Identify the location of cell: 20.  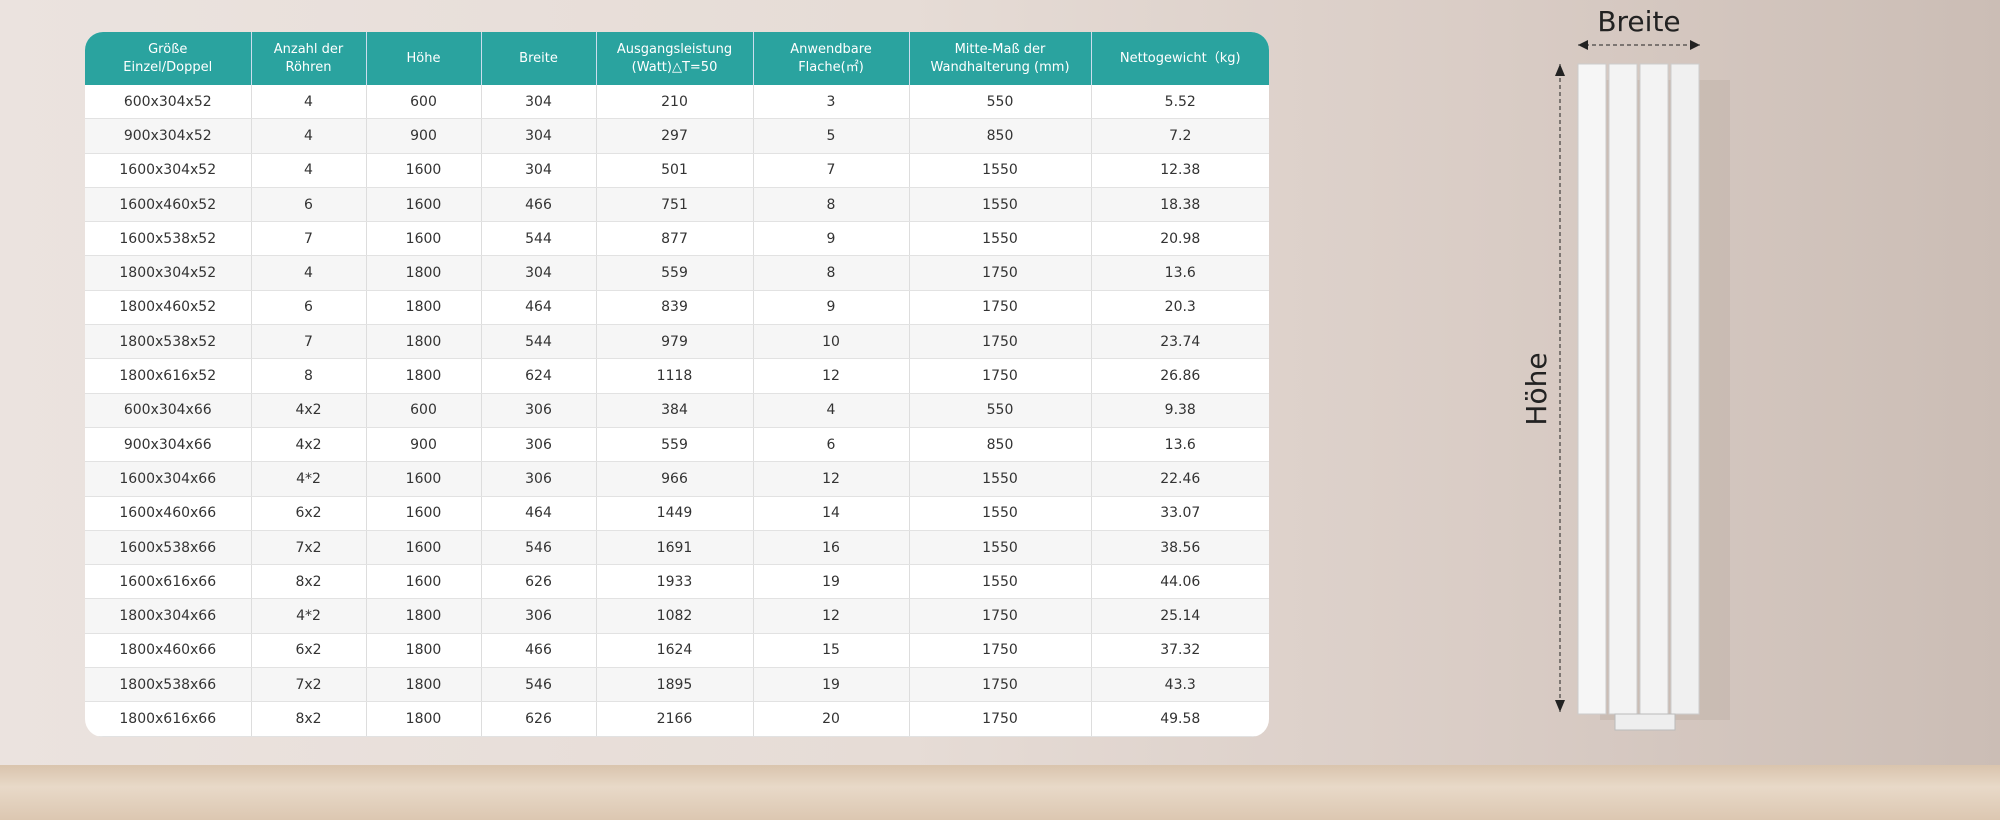
(831, 719).